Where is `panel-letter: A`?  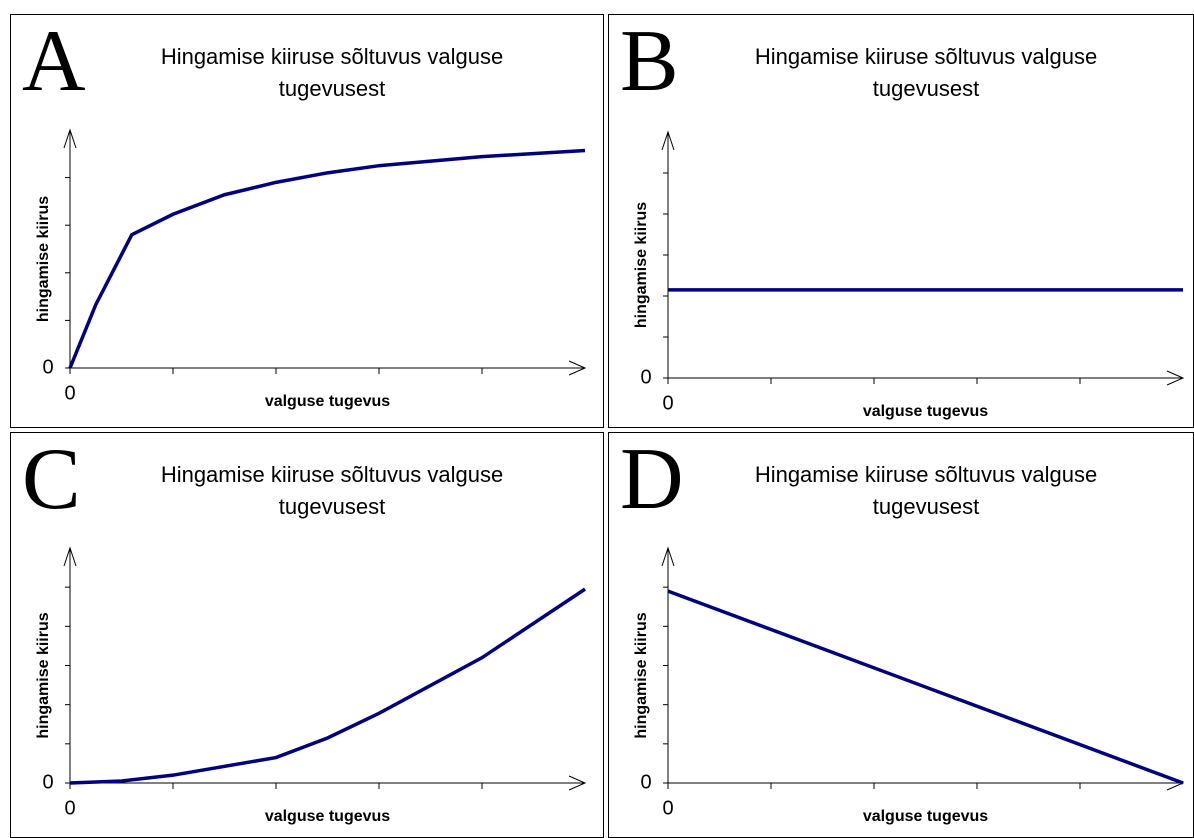
panel-letter: A is located at coordinates (54, 61).